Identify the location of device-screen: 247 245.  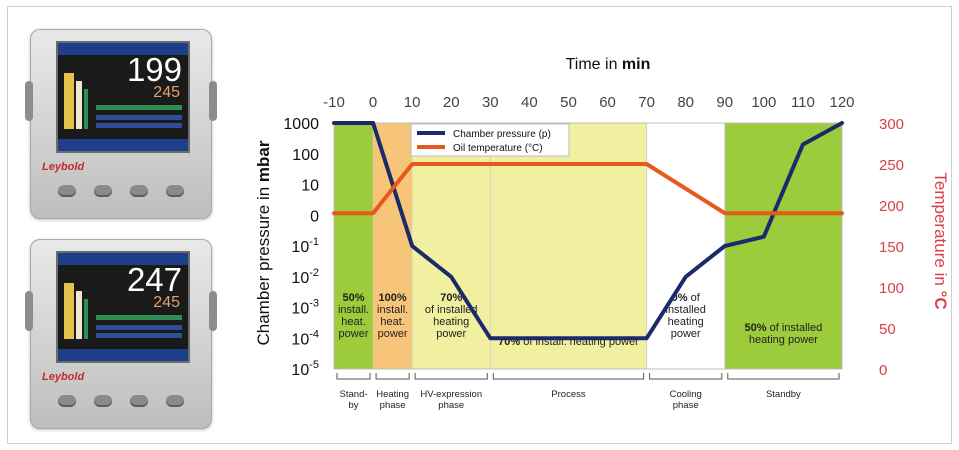
(123, 307).